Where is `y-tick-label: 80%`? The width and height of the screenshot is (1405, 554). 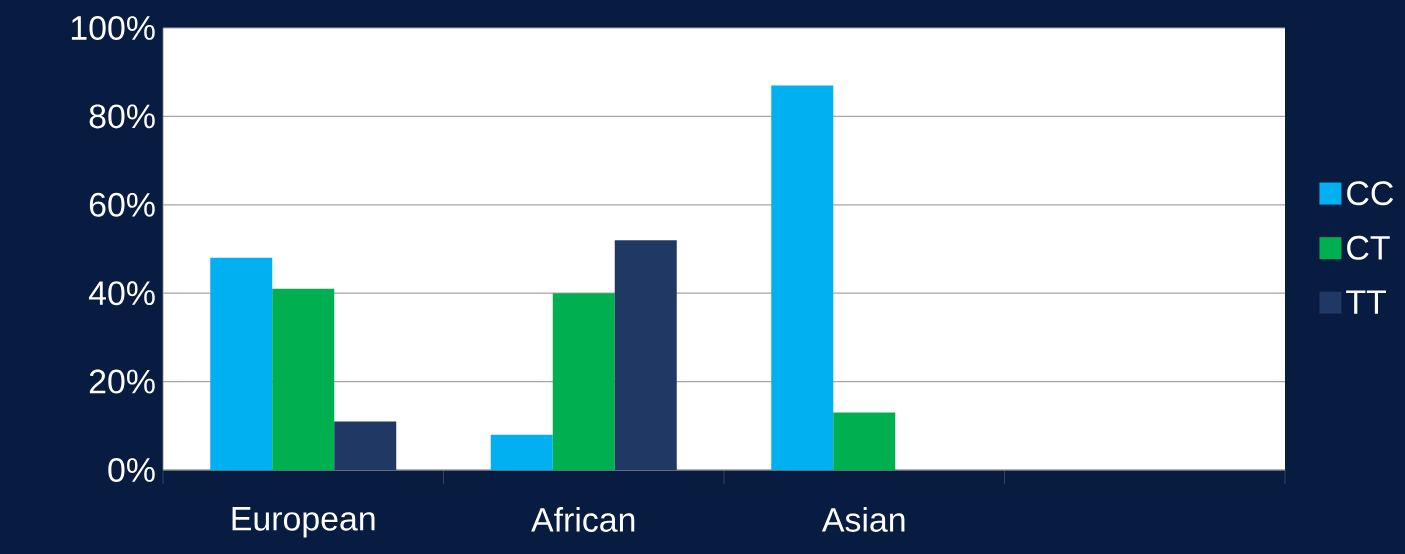
y-tick-label: 80% is located at coordinates (122, 116).